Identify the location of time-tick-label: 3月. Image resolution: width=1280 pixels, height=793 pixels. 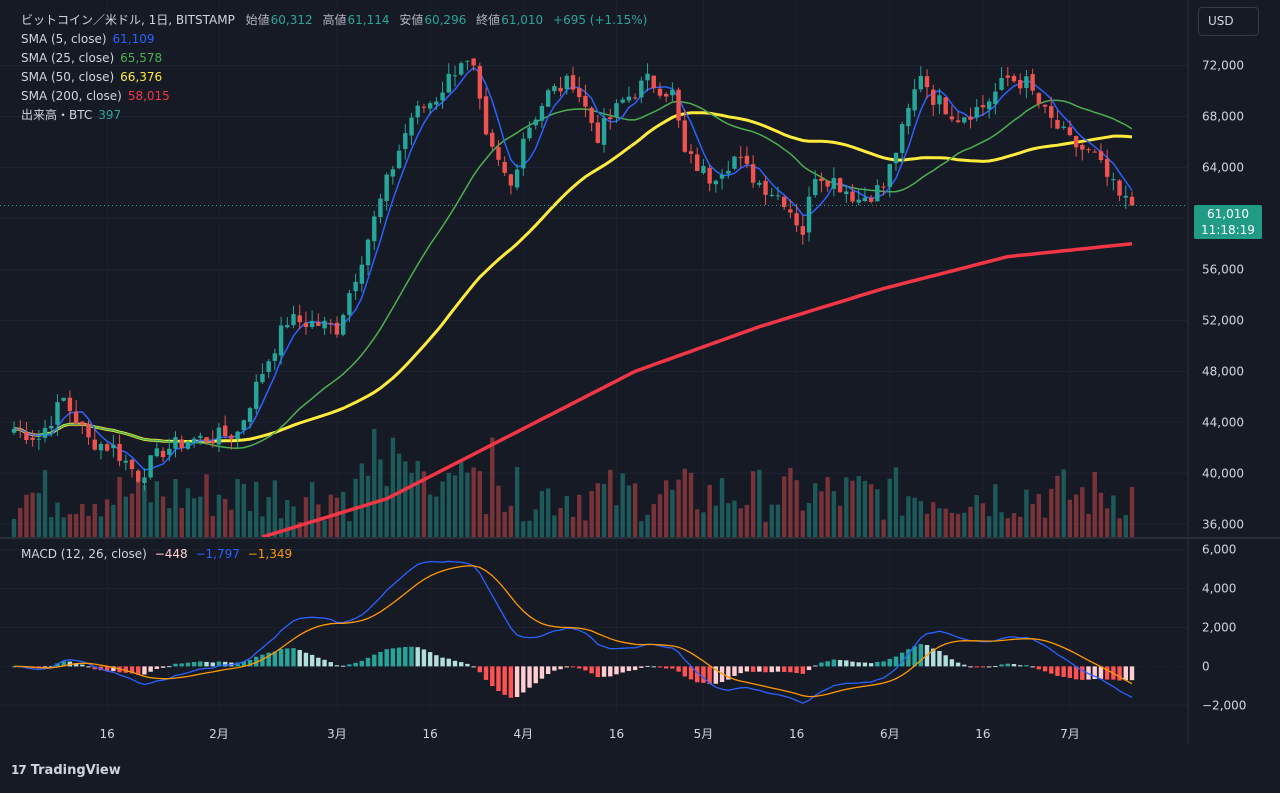
(337, 734).